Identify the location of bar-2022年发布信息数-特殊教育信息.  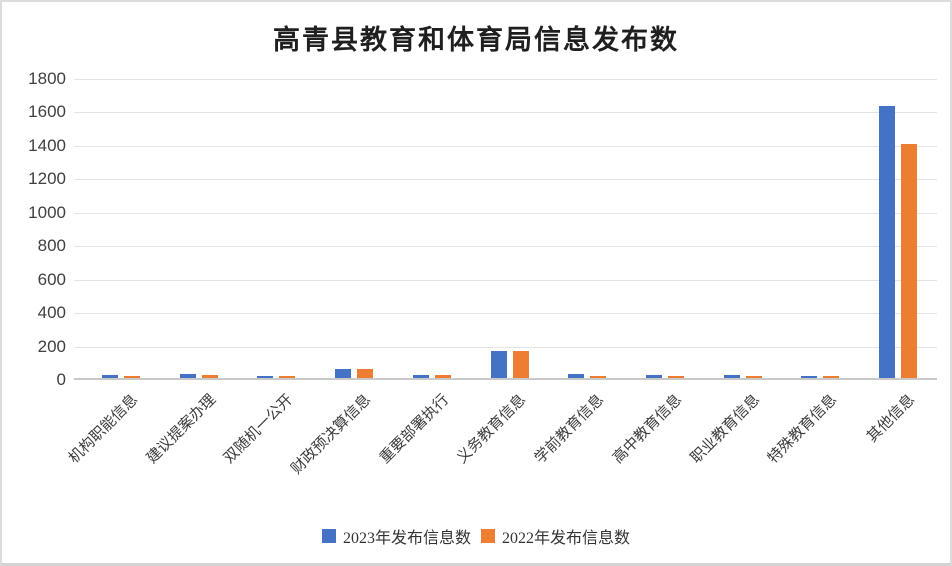
(831, 377).